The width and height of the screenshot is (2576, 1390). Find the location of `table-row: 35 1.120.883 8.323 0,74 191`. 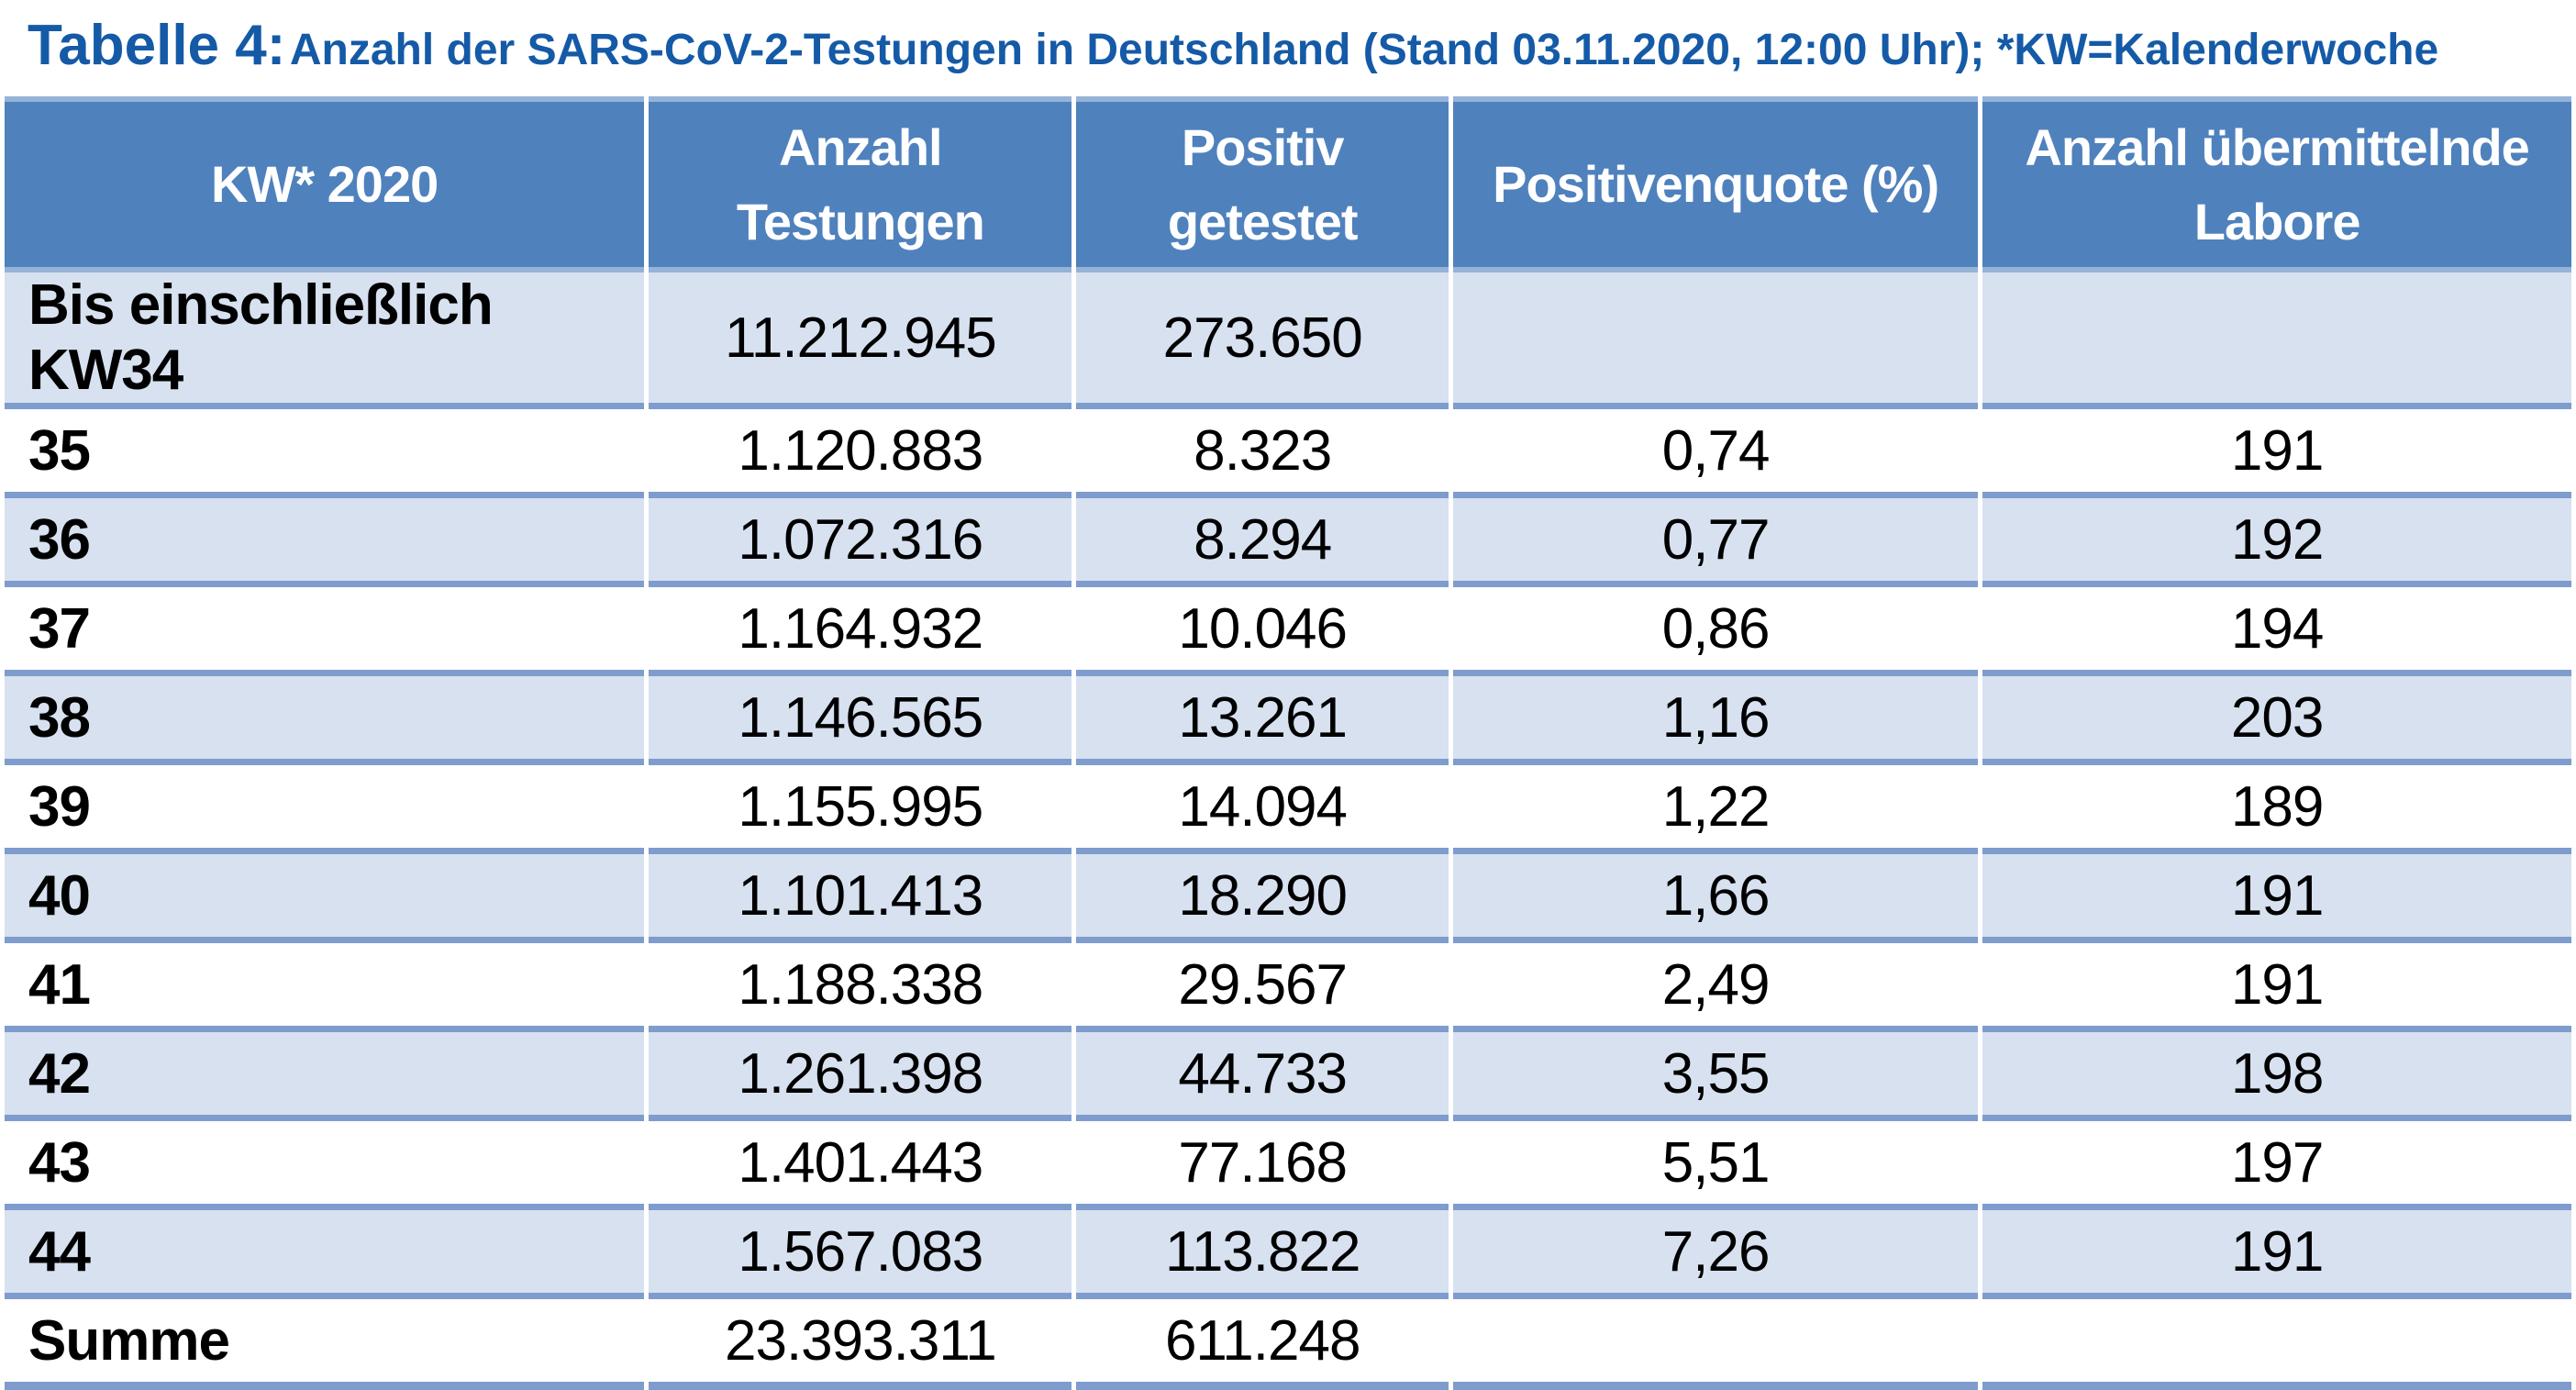

table-row: 35 1.120.883 8.323 0,74 191 is located at coordinates (1288, 454).